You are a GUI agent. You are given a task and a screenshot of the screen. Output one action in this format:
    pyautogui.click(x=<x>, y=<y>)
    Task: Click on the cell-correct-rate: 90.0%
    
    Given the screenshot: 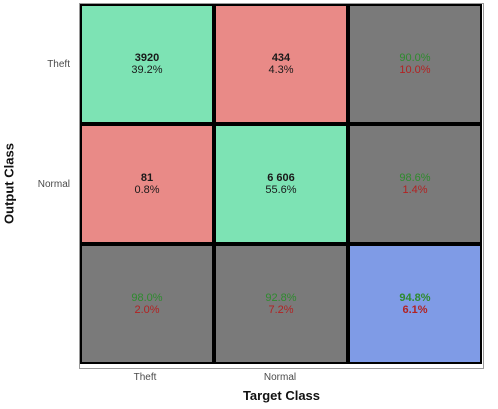 What is the action you would take?
    pyautogui.click(x=415, y=58)
    